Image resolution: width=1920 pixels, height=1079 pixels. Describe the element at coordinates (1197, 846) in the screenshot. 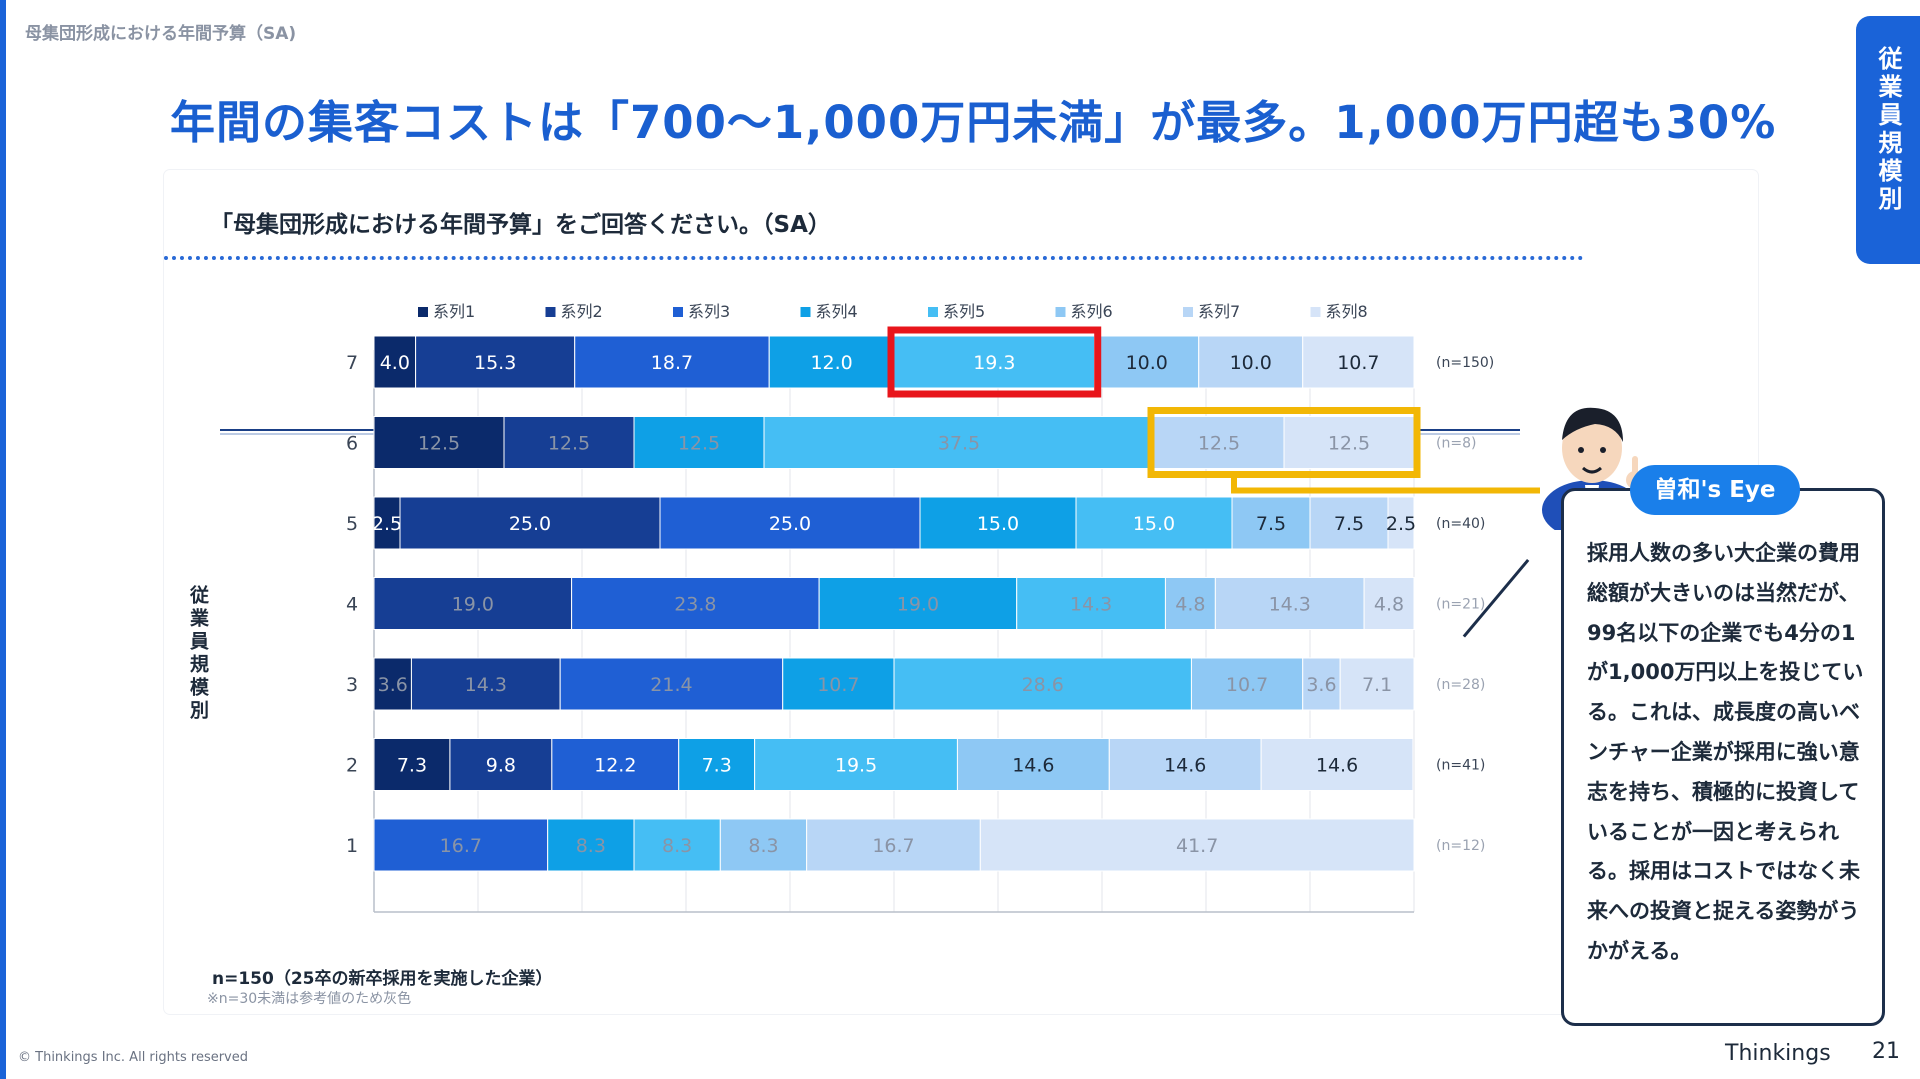

I see `data-label: 41.7` at that location.